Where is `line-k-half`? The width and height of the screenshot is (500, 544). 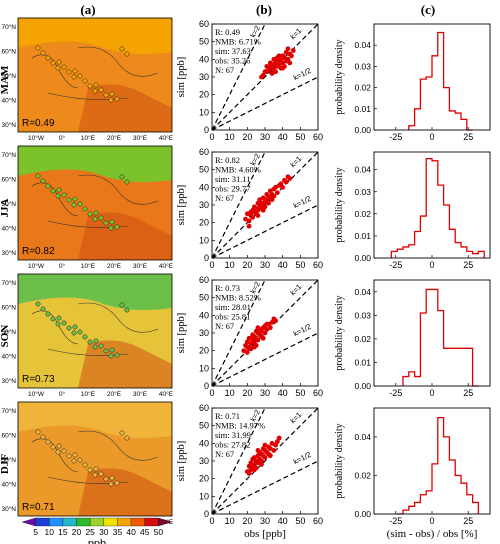
line-k-half is located at coordinates (265, 359).